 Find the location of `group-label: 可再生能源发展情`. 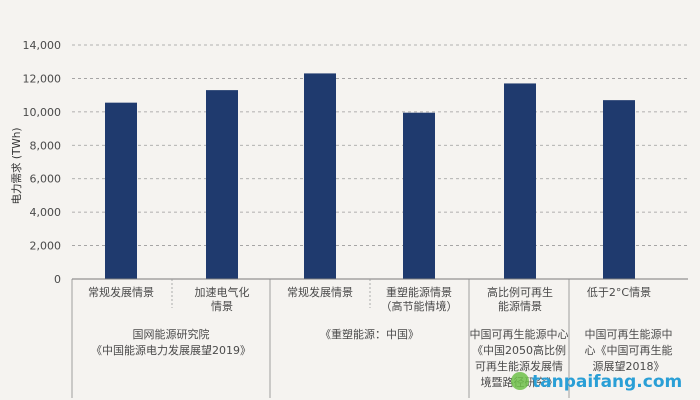

group-label: 可再生能源发展情 is located at coordinates (519, 366).